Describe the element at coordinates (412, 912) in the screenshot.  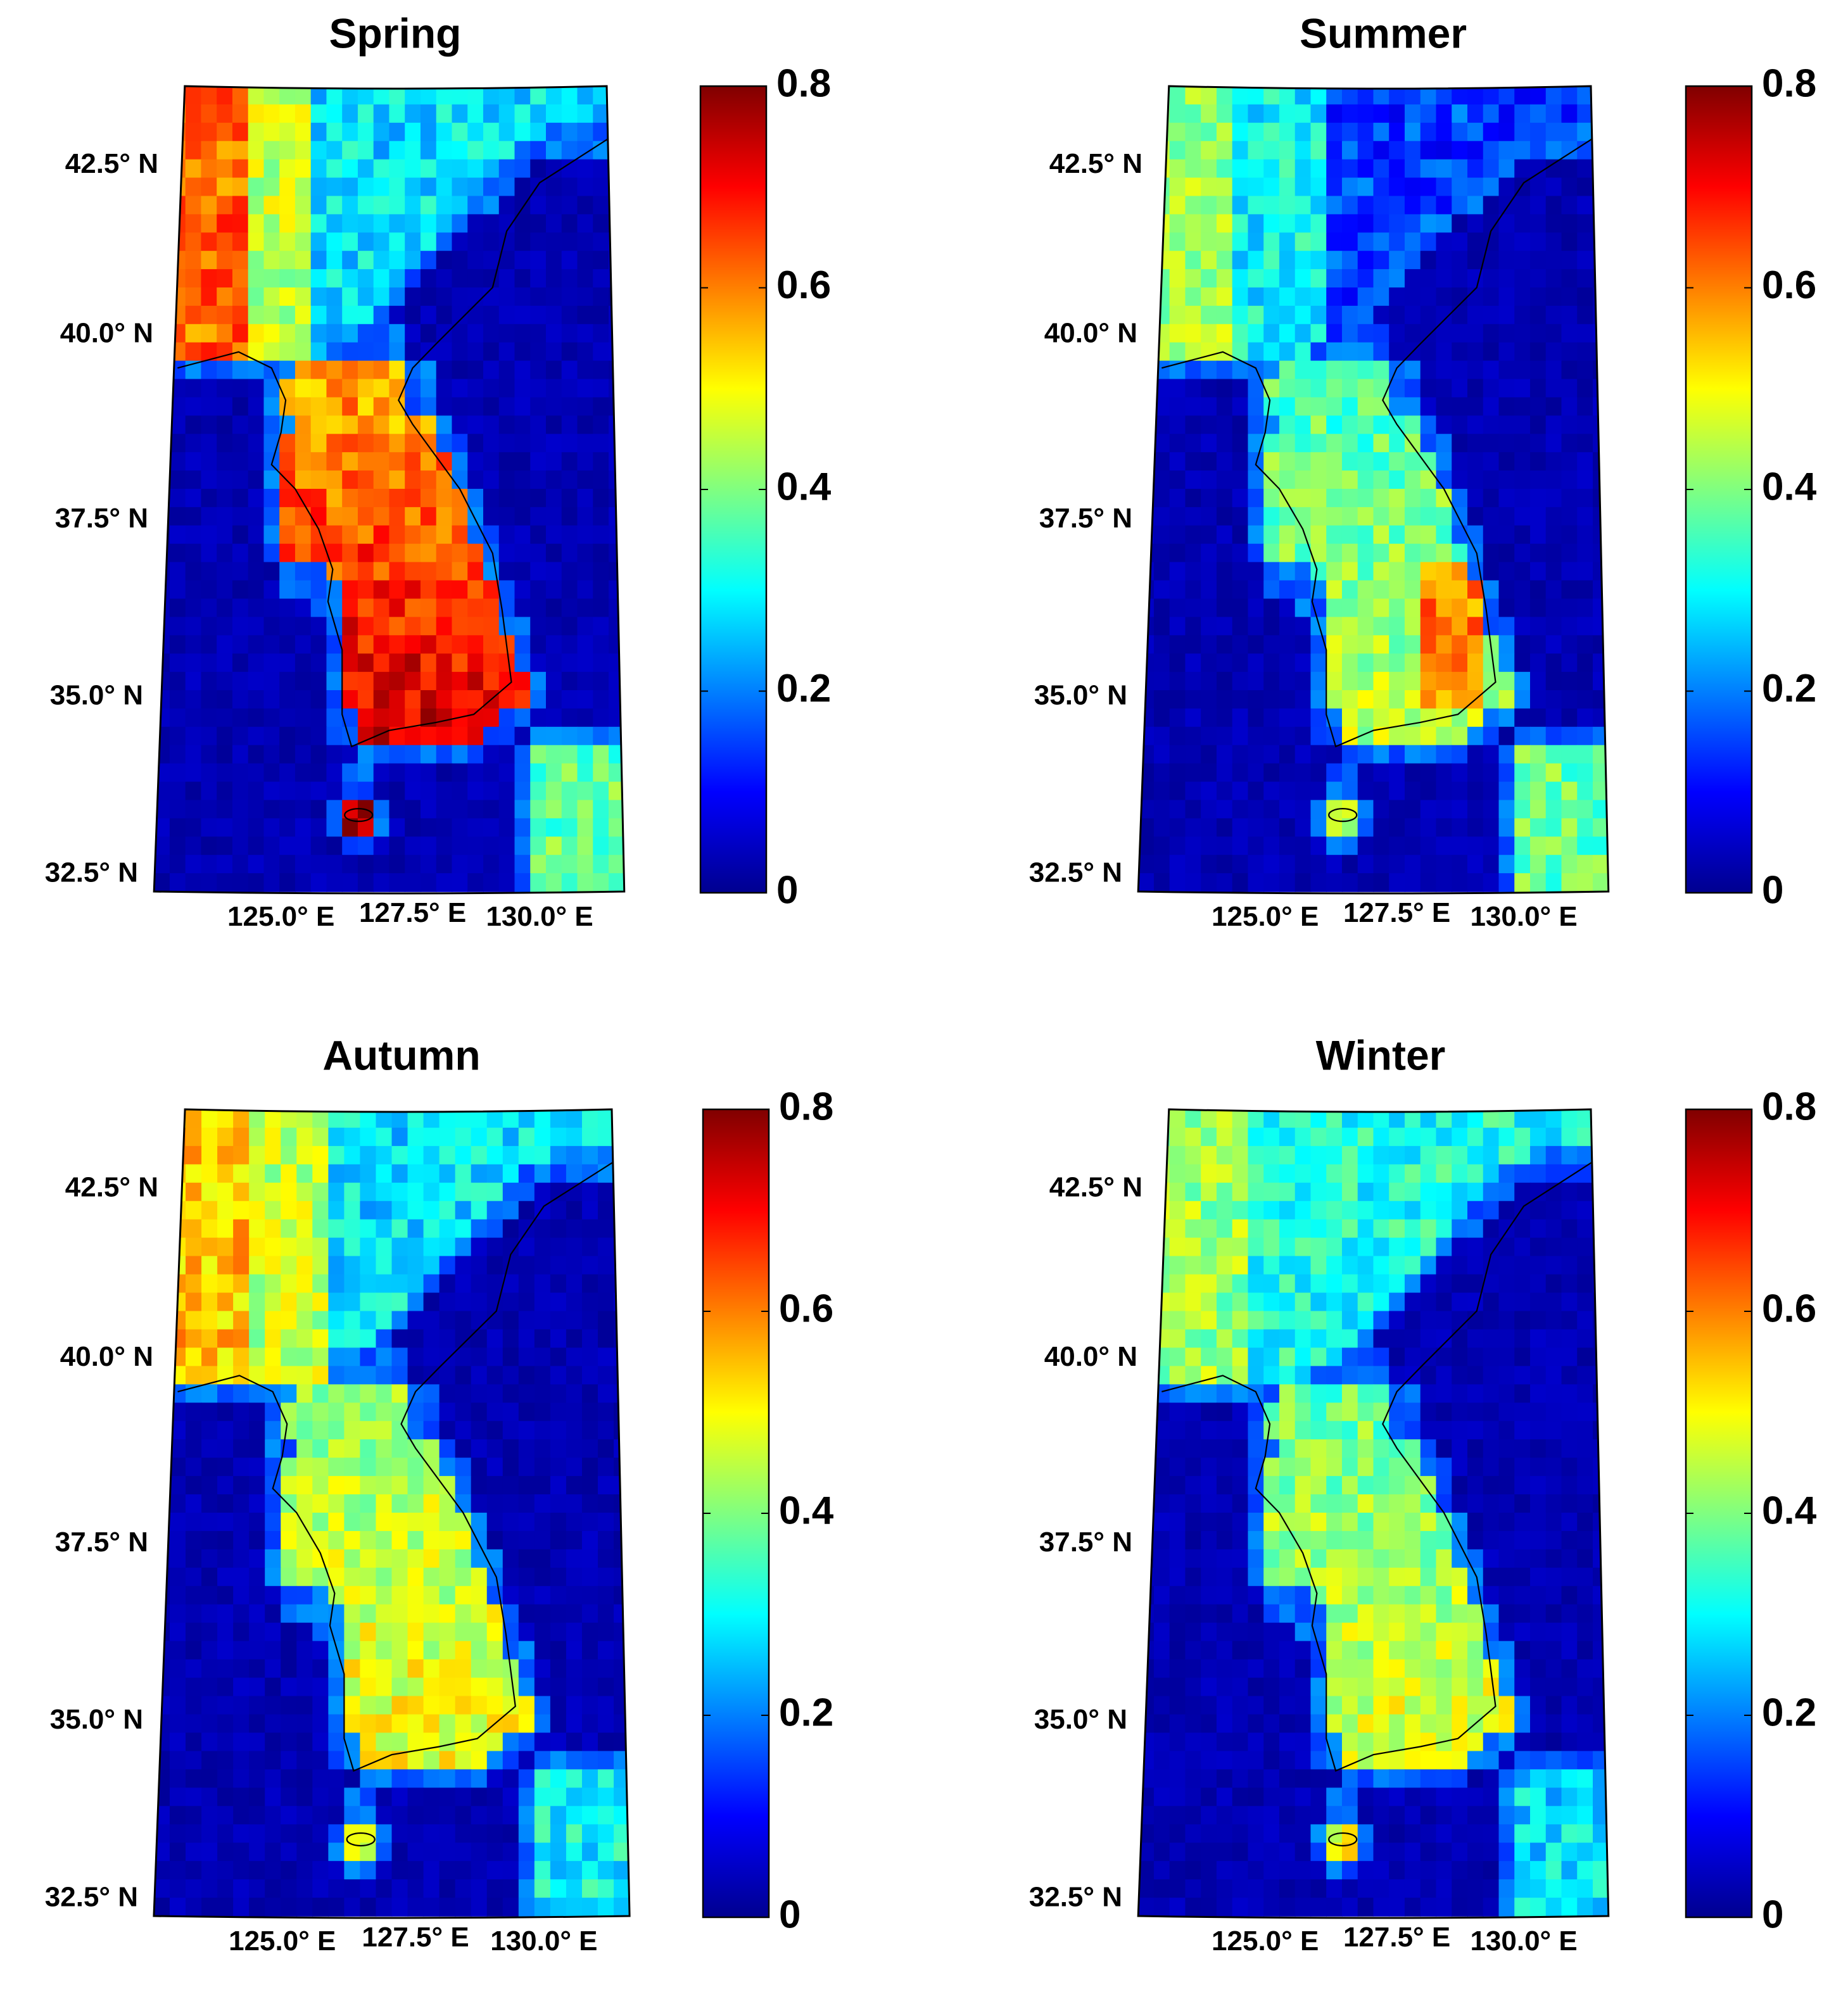
I see `longitude-label: 127.5° E` at that location.